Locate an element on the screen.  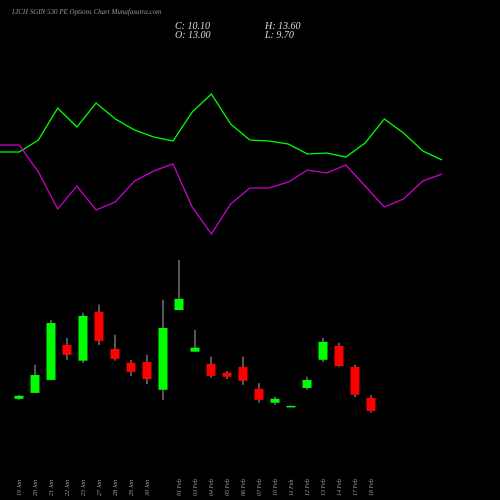
x-tick-label: 07 Feb is located at coordinates (260, 487).